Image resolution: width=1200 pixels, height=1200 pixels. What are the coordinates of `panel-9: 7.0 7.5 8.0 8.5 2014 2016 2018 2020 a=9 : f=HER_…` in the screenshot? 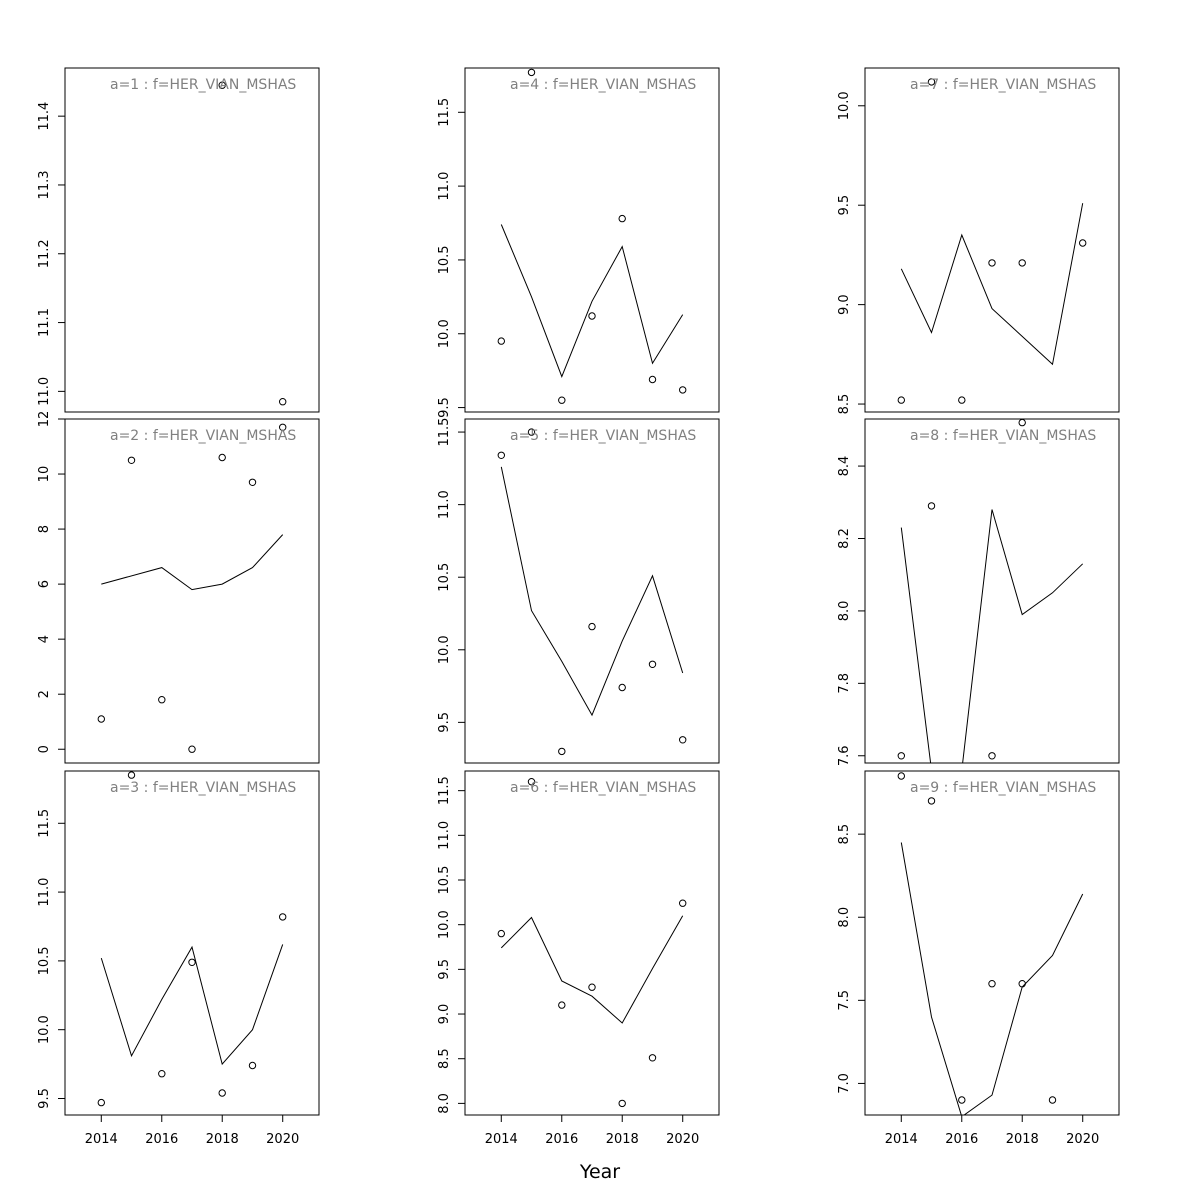 It's located at (978, 958).